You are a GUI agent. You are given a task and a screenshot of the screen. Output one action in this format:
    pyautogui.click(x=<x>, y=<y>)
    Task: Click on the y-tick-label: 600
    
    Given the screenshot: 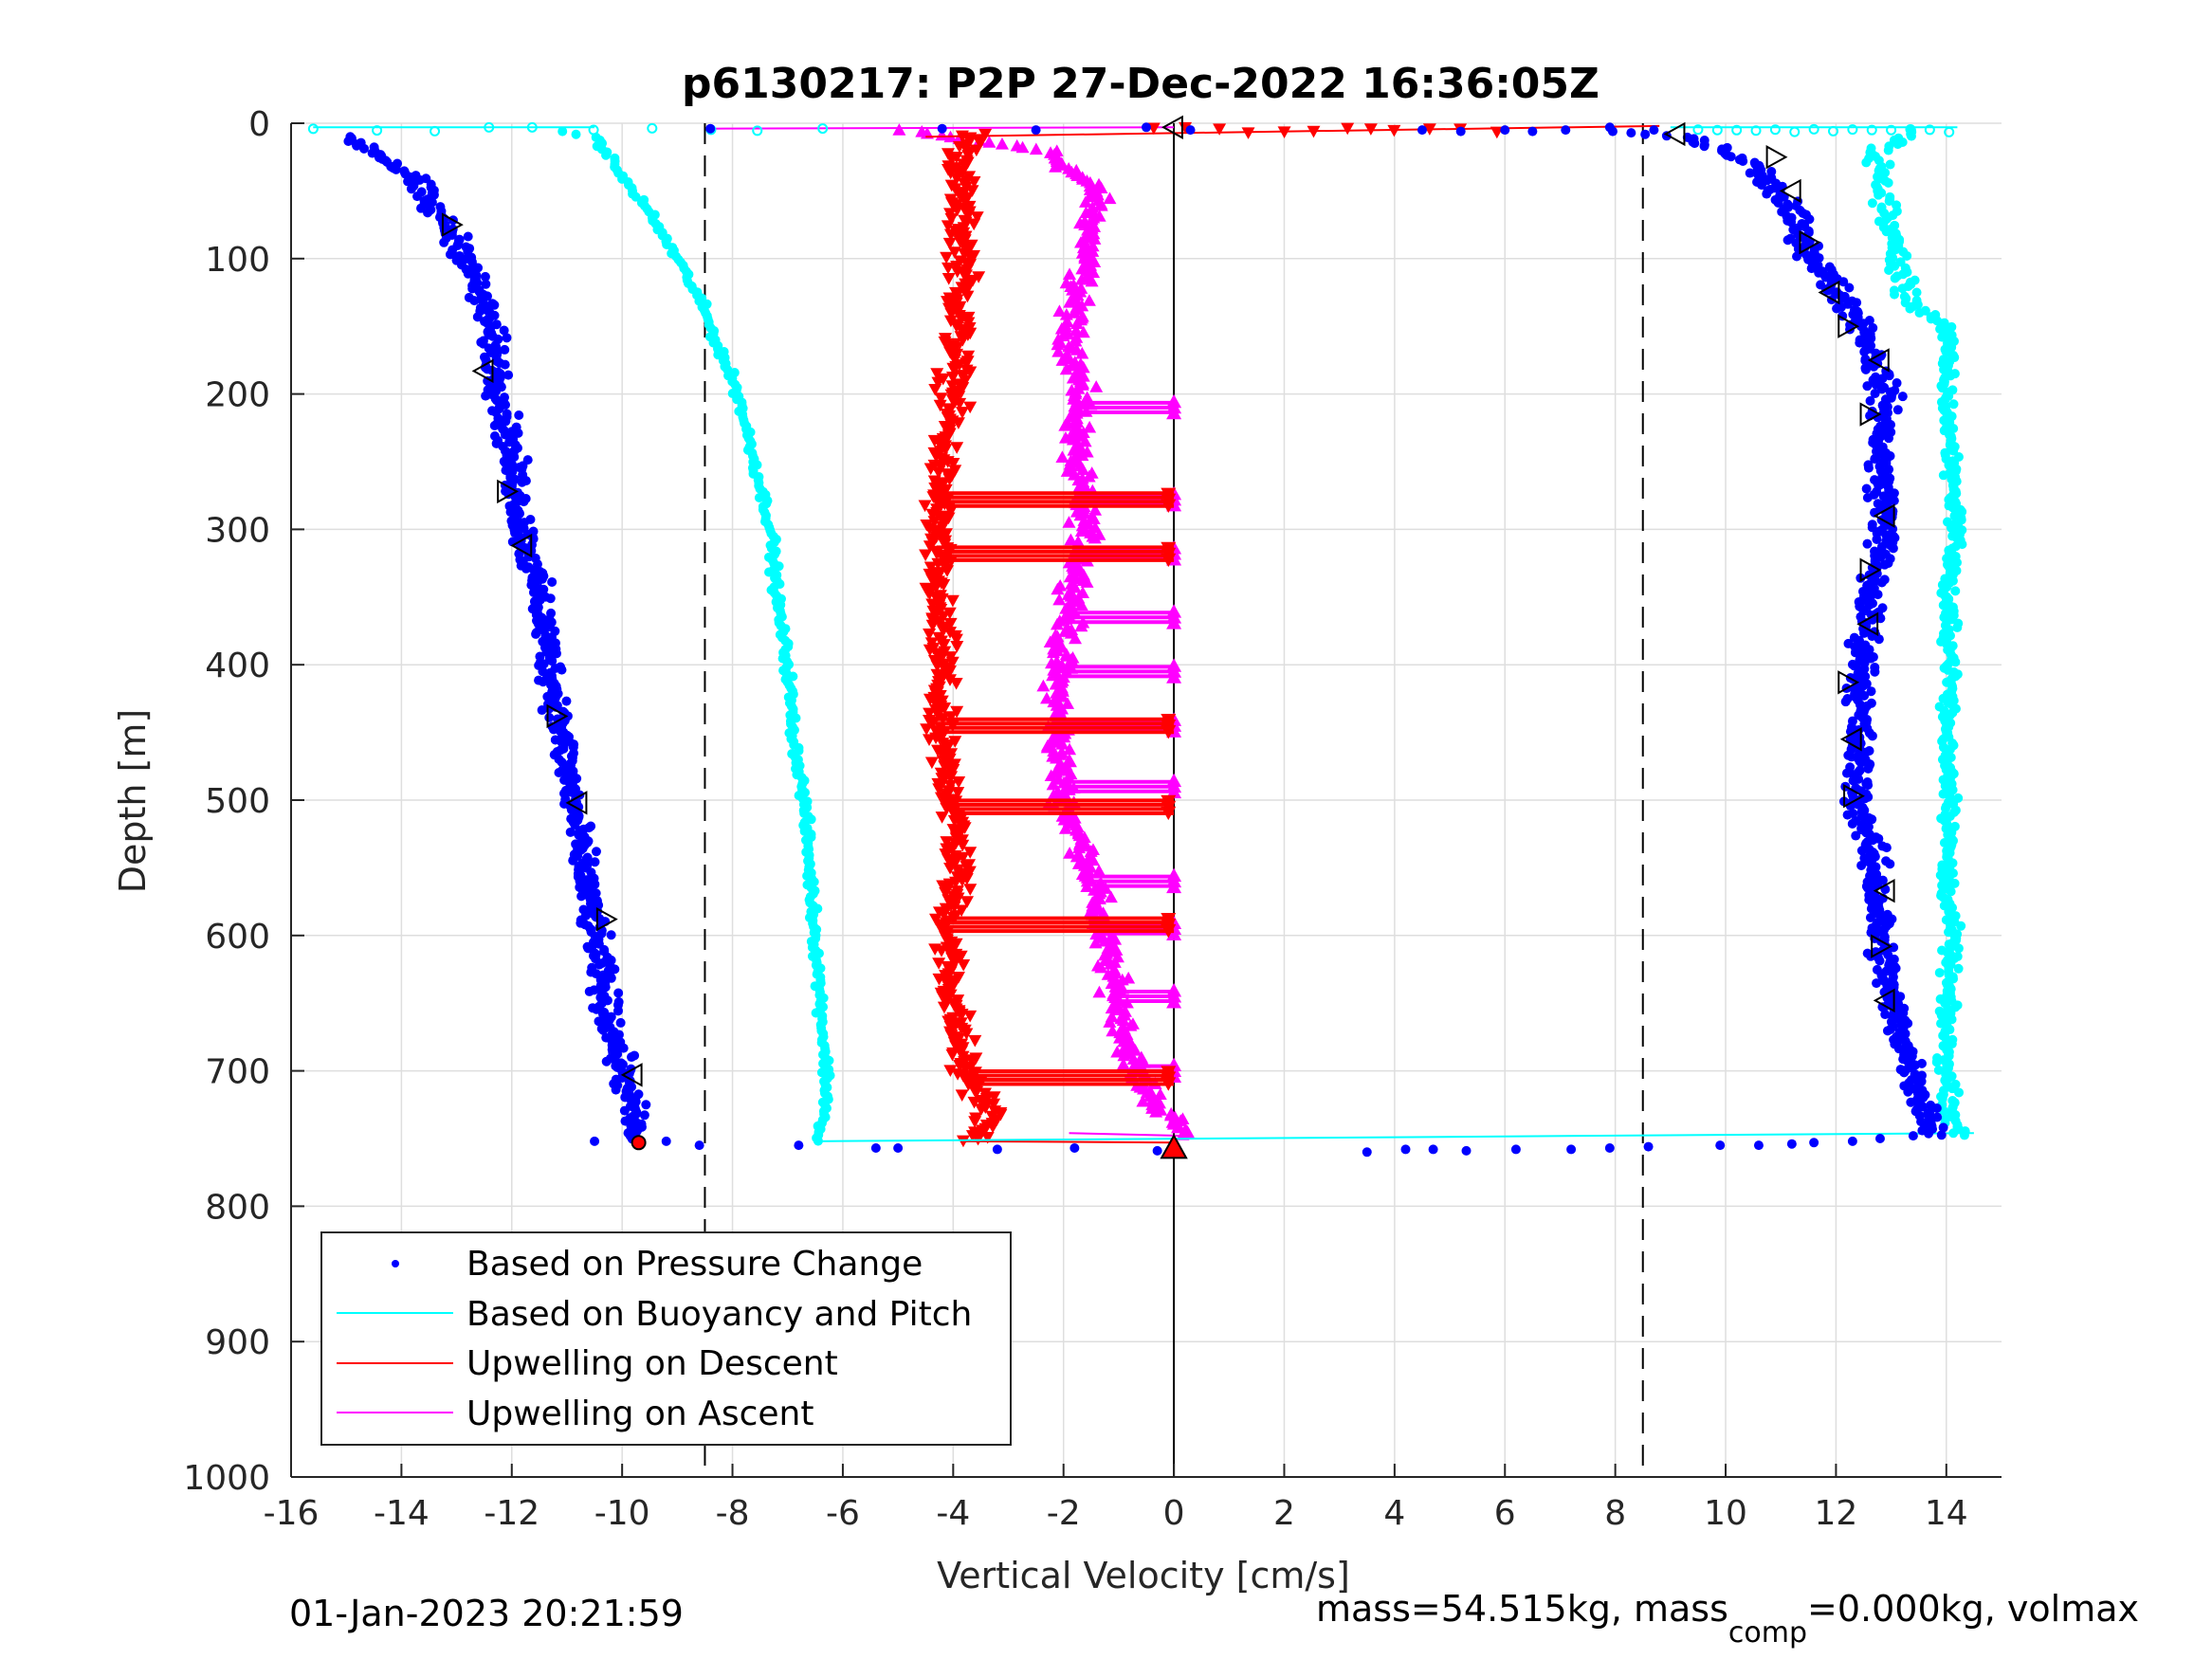 What is the action you would take?
    pyautogui.click(x=237, y=937)
    